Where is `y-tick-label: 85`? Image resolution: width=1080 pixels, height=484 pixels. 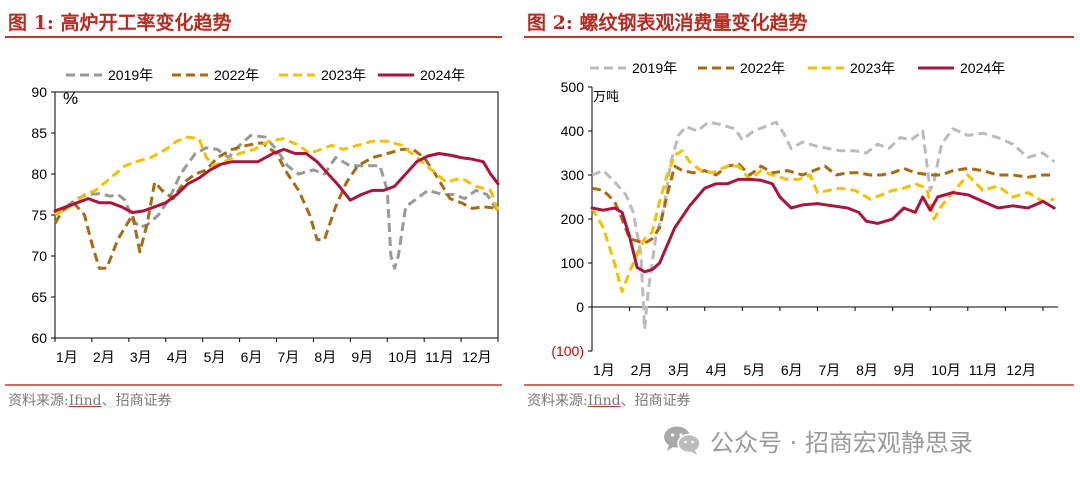 y-tick-label: 85 is located at coordinates (39, 133).